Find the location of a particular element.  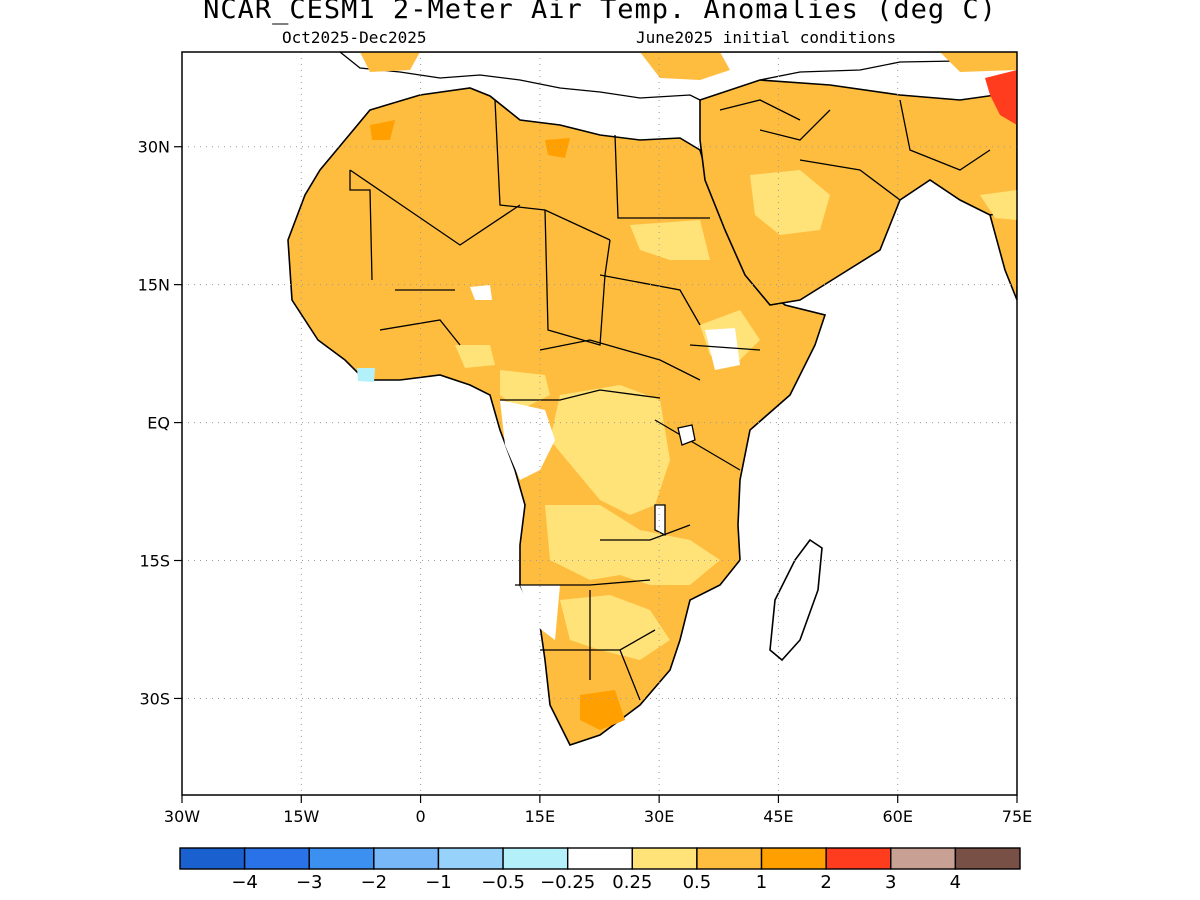

colorbar-label: 0.25 is located at coordinates (632, 882).